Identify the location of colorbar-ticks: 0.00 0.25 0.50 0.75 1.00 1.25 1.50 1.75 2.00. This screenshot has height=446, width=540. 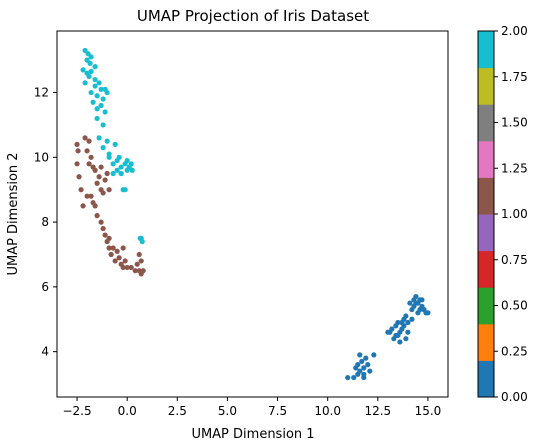
(511, 214).